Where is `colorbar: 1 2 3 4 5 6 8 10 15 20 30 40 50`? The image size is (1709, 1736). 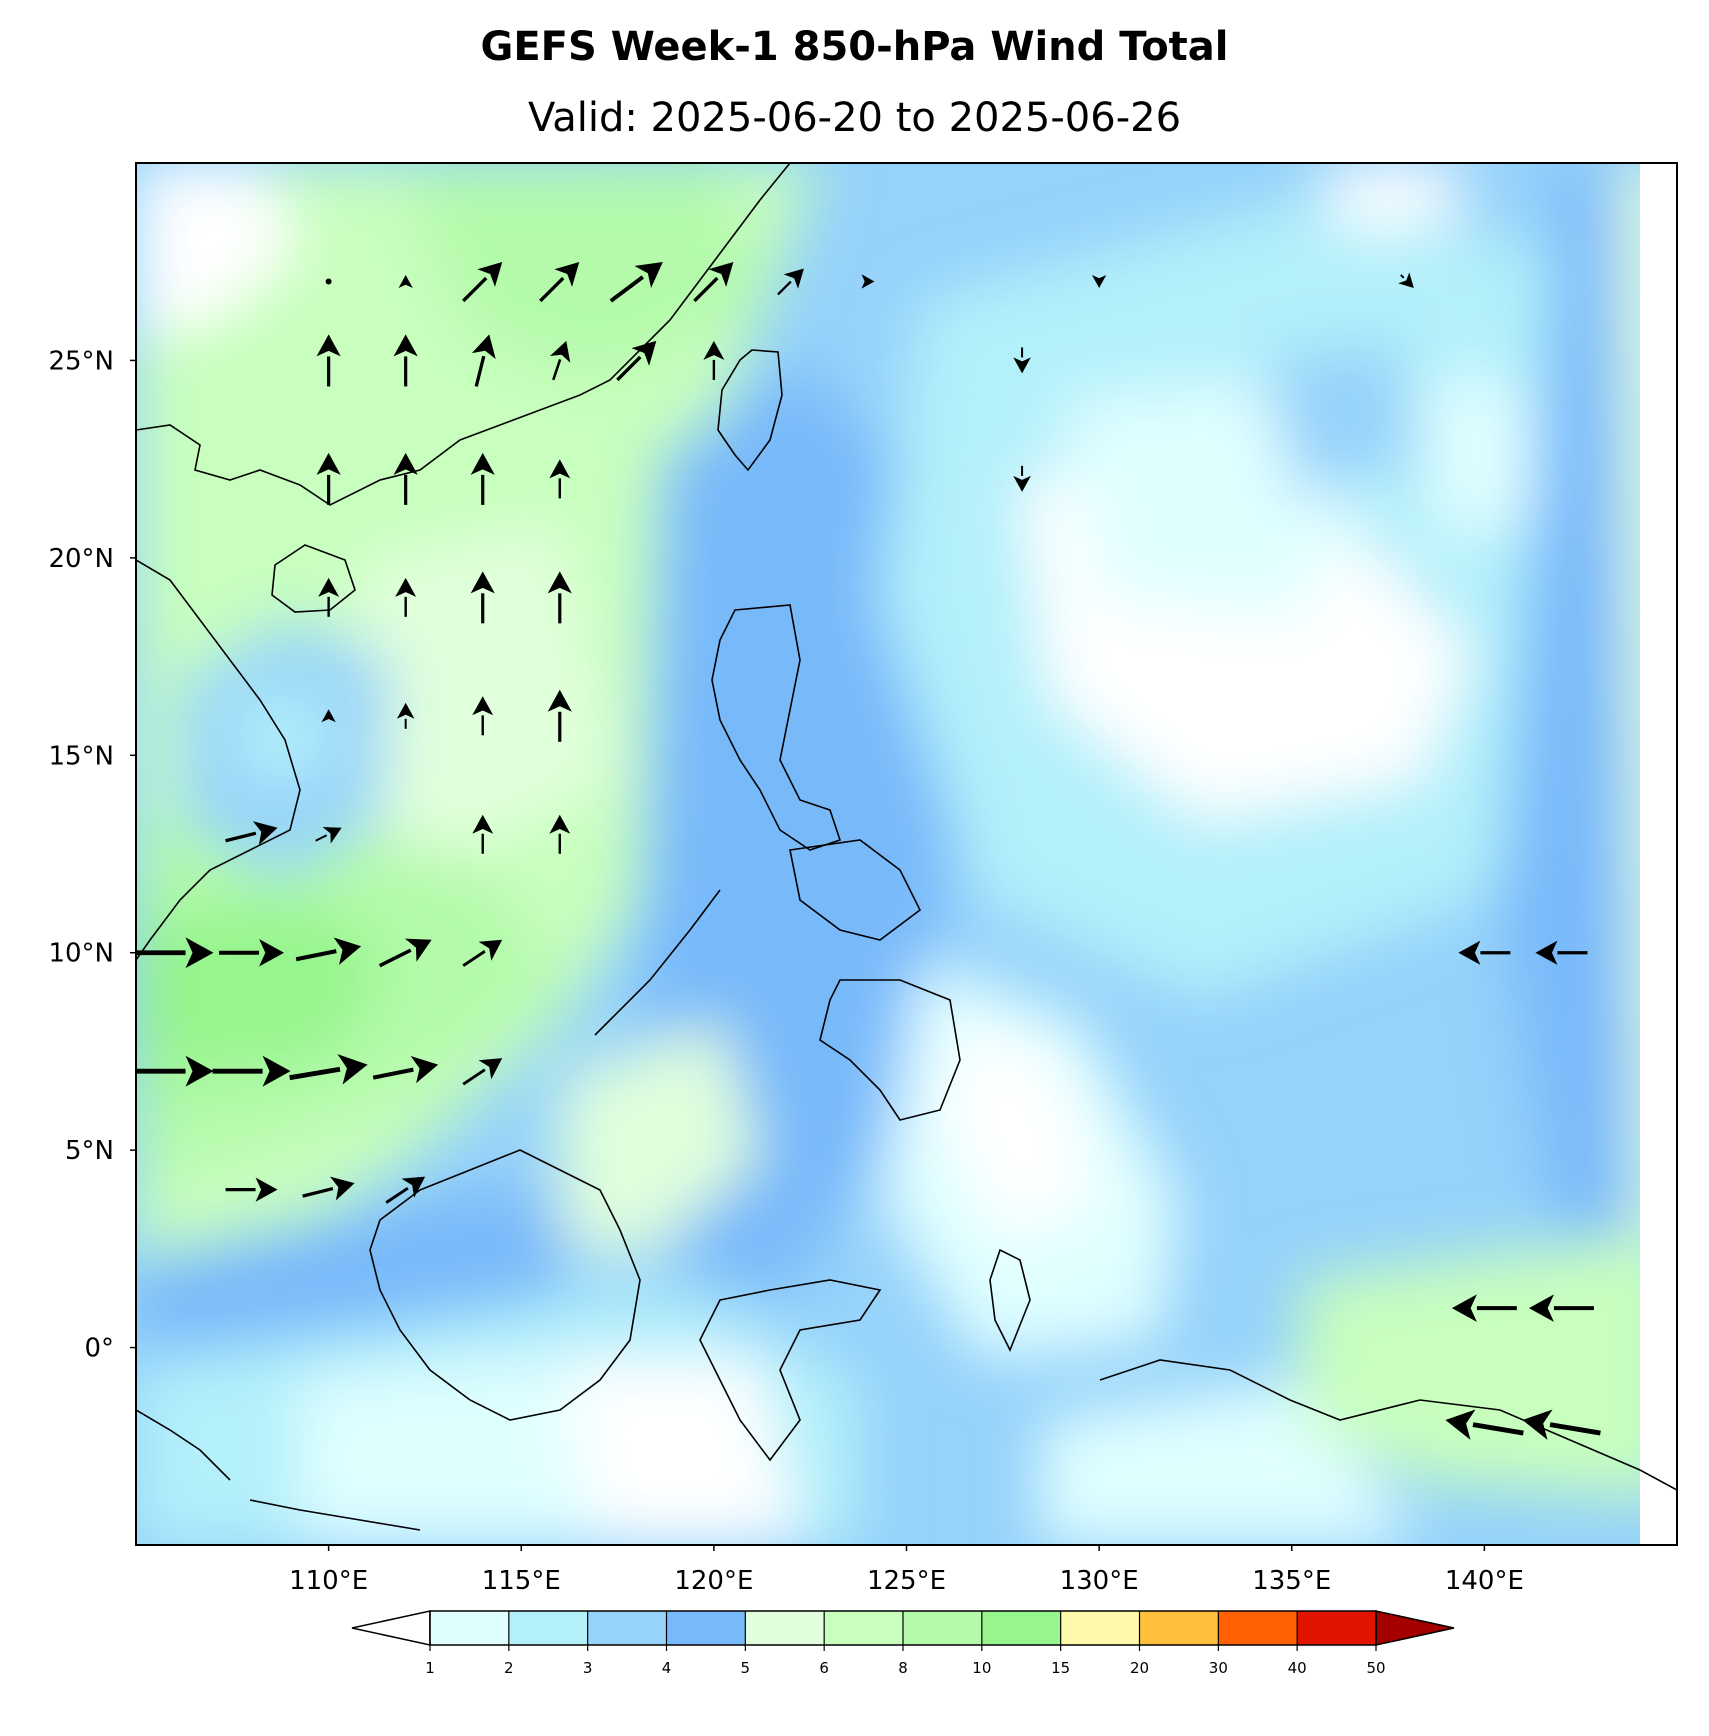 colorbar: 1 2 3 4 5 6 8 10 15 20 30 40 50 is located at coordinates (903, 1643).